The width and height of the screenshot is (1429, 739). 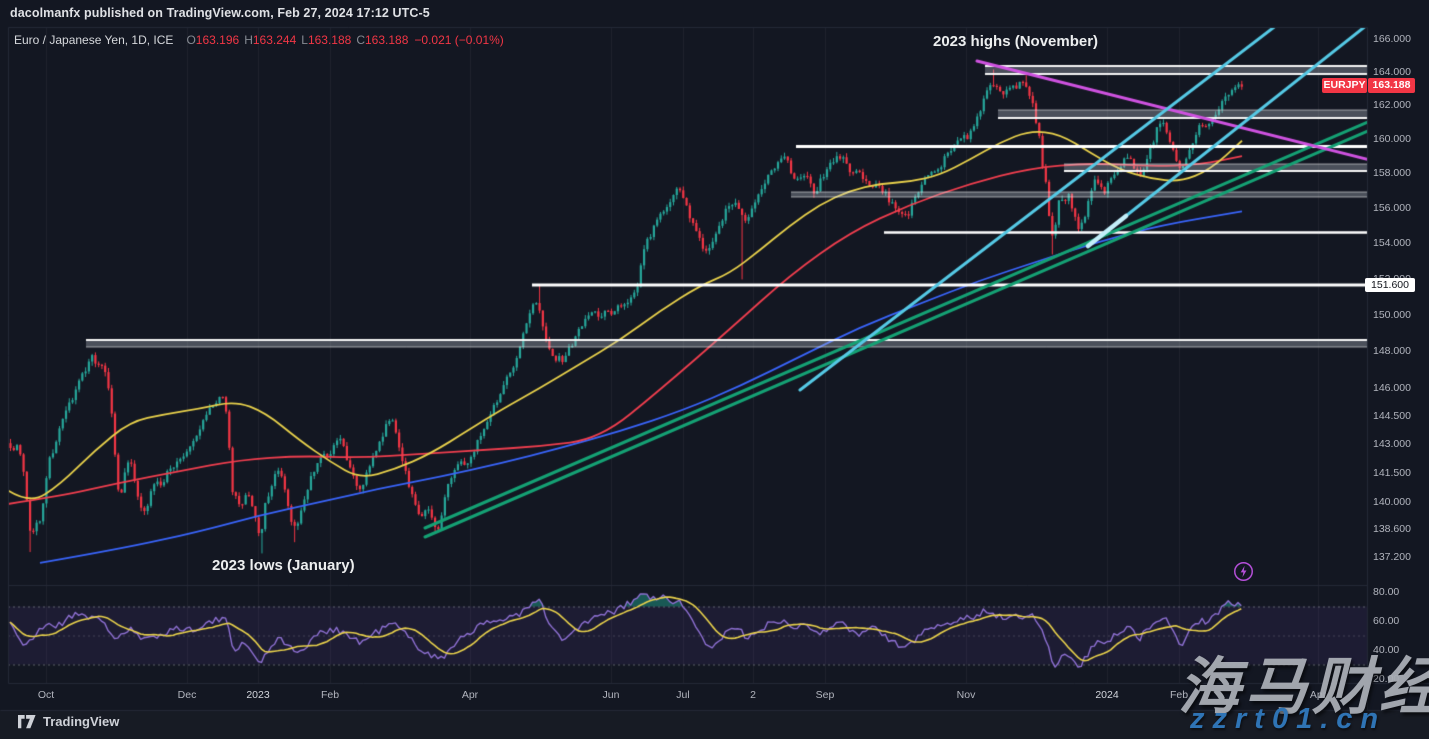 What do you see at coordinates (1107, 695) in the screenshot?
I see `time-tick-label: 2024` at bounding box center [1107, 695].